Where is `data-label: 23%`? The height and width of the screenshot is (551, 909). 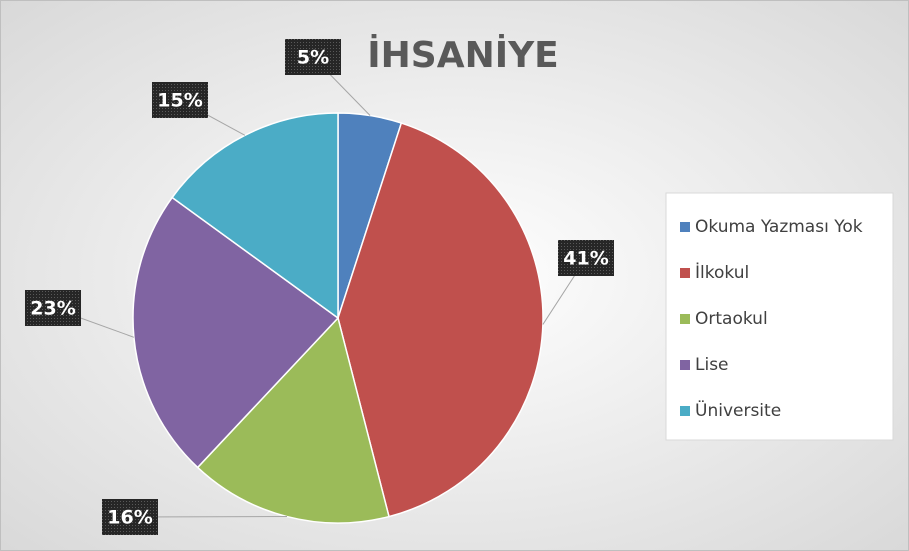 data-label: 23% is located at coordinates (52, 309).